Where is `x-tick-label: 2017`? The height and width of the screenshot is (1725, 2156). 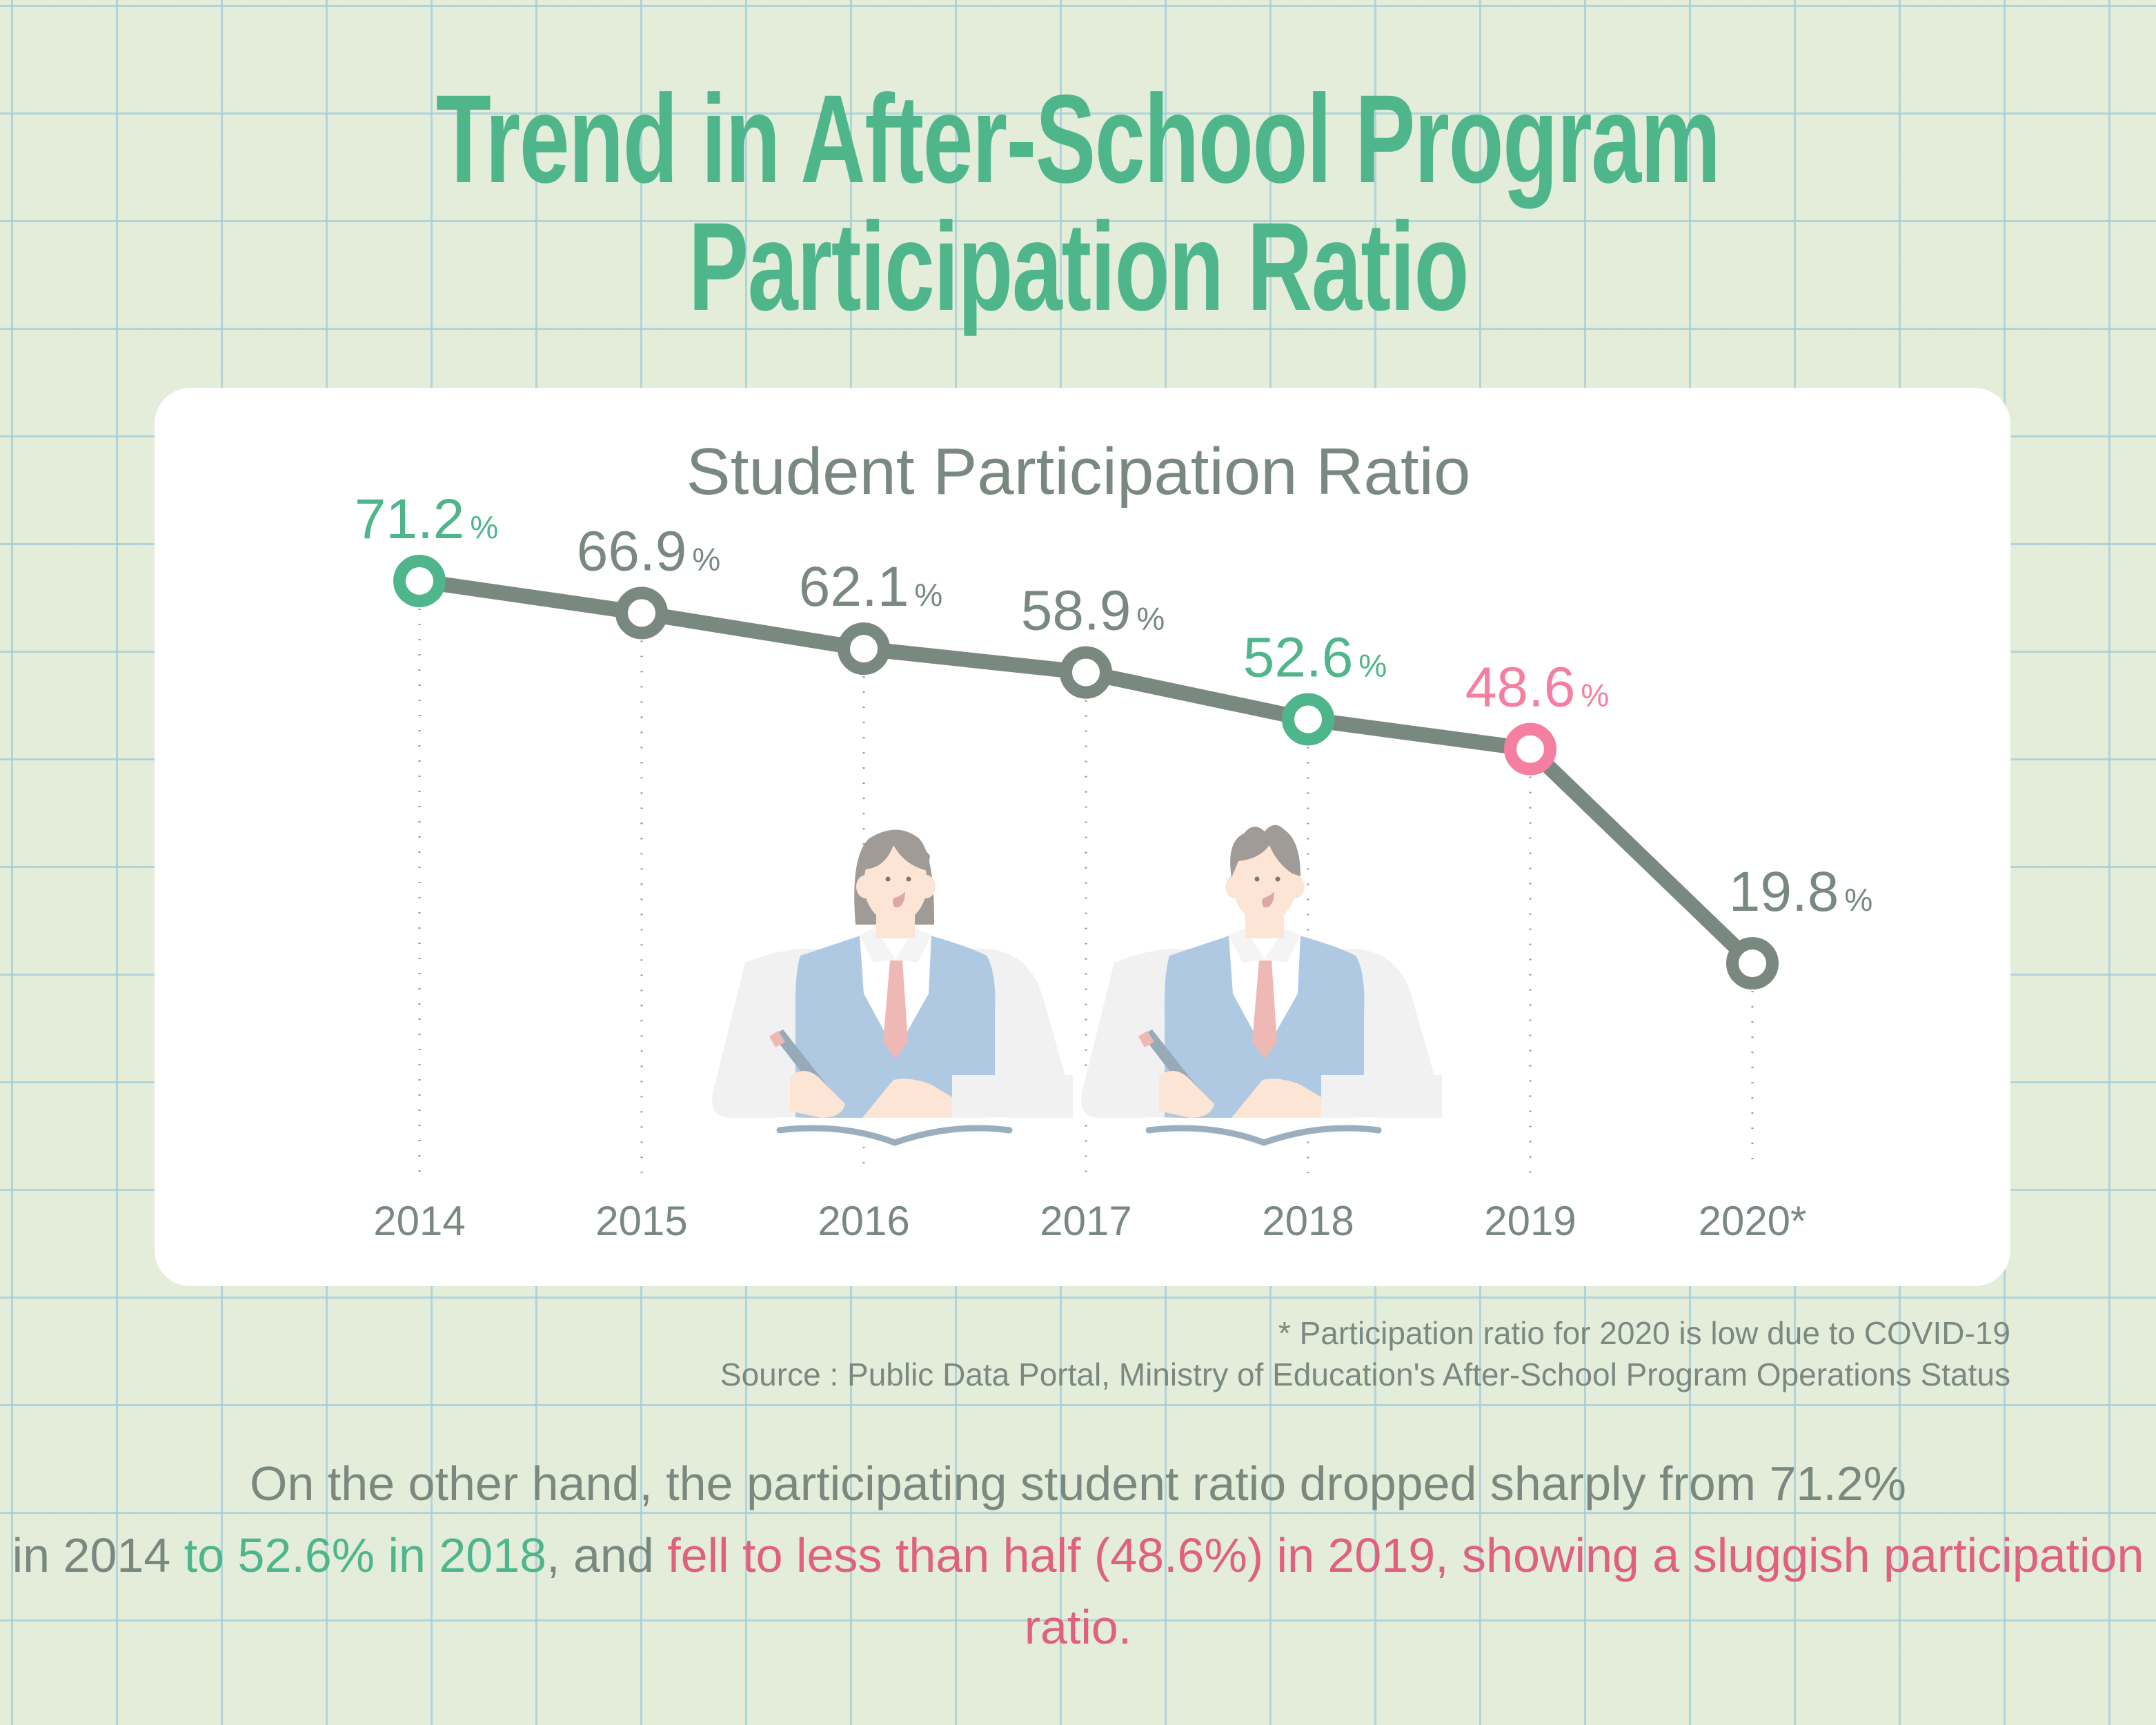
x-tick-label: 2017 is located at coordinates (1085, 1221).